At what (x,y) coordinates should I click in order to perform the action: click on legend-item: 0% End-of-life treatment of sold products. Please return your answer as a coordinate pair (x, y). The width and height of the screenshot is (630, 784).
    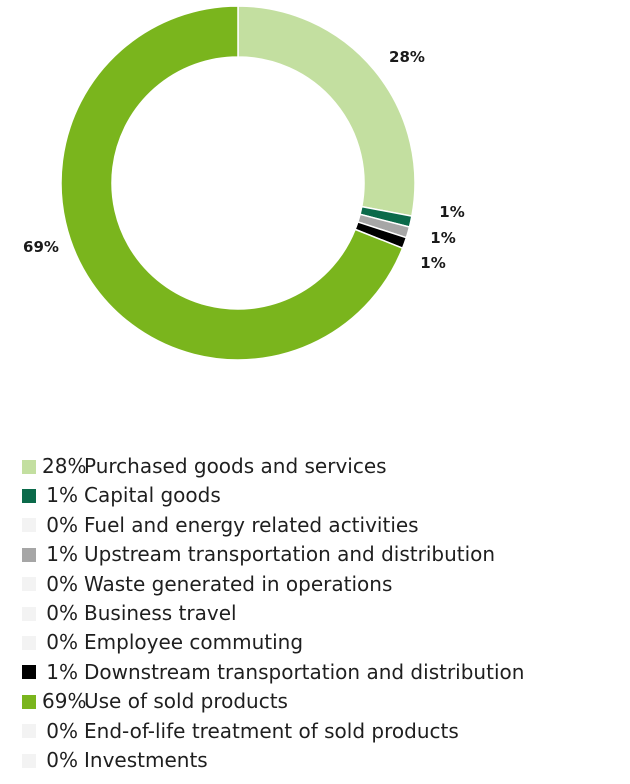
    Looking at the image, I should click on (322, 731).